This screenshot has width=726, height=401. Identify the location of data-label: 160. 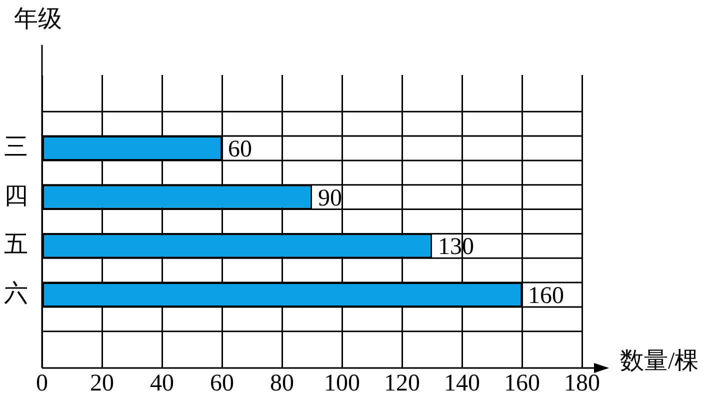
(546, 296).